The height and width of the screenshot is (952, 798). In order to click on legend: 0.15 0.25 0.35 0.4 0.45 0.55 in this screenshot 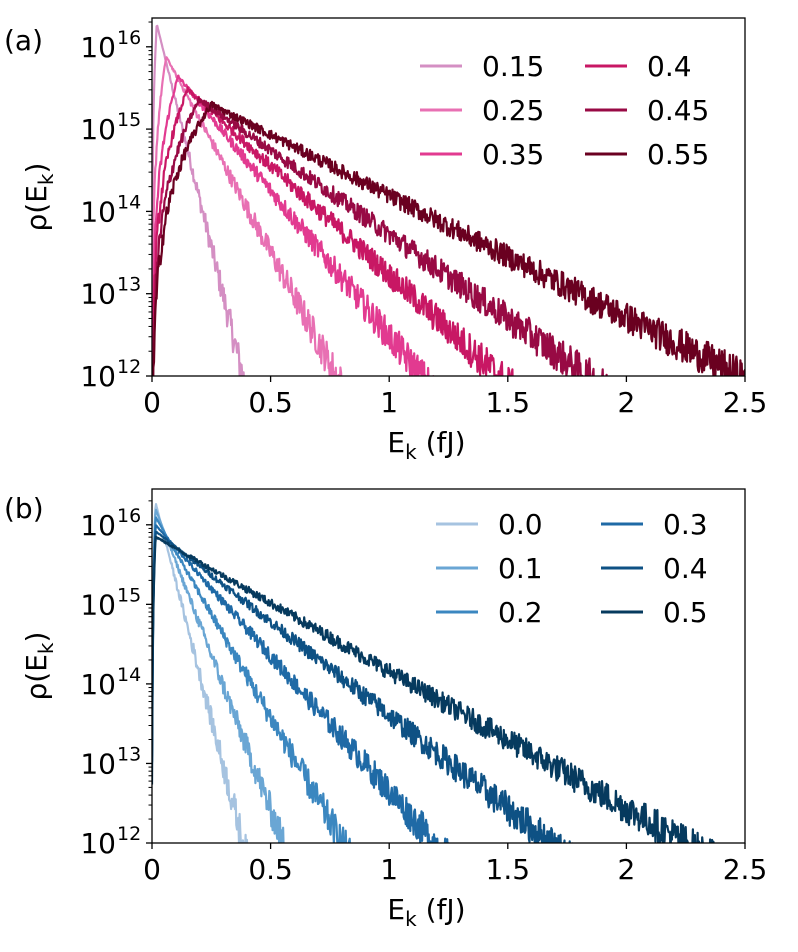, I will do `click(564, 110)`.